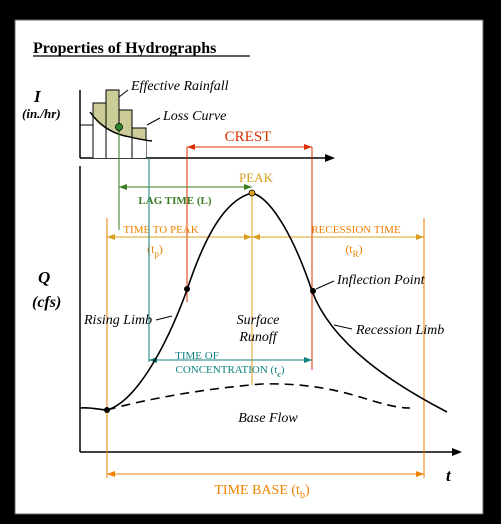 Image resolution: width=501 pixels, height=524 pixels. What do you see at coordinates (194, 116) in the screenshot?
I see `loss-curve-label: Loss Curve` at bounding box center [194, 116].